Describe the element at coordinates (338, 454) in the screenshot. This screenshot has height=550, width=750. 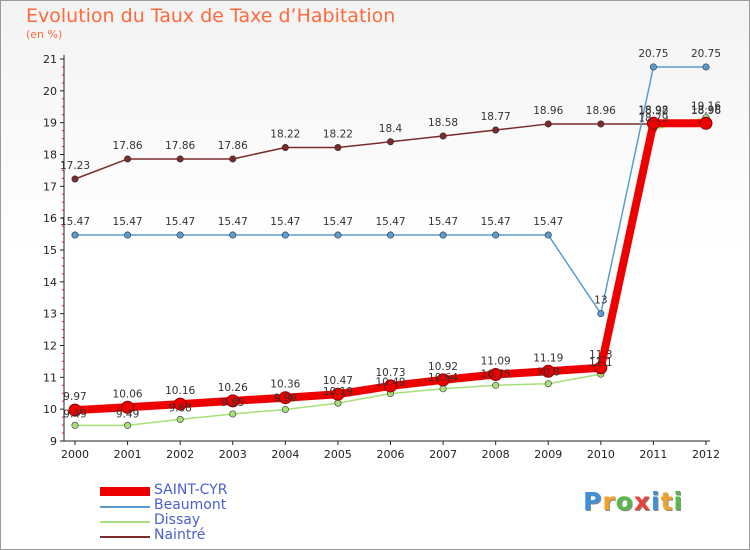
I see `x-tick-label: 2005` at that location.